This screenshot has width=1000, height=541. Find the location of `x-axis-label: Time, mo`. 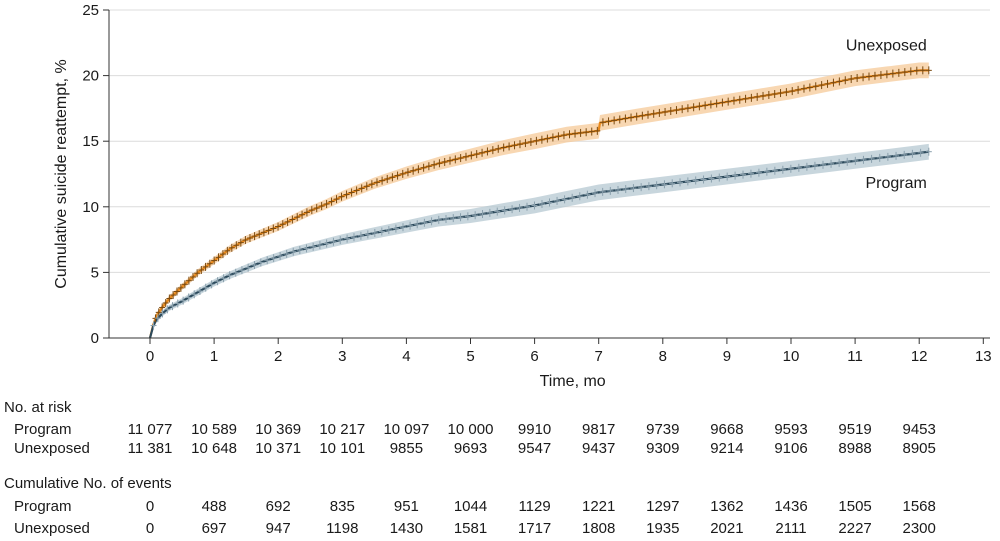

x-axis-label: Time, mo is located at coordinates (573, 381).